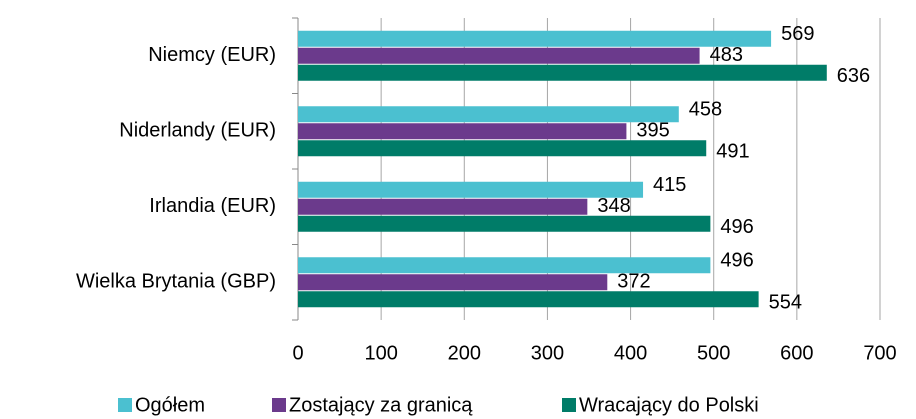 The height and width of the screenshot is (419, 916). What do you see at coordinates (879, 353) in the screenshot?
I see `x-tick-label: 700` at bounding box center [879, 353].